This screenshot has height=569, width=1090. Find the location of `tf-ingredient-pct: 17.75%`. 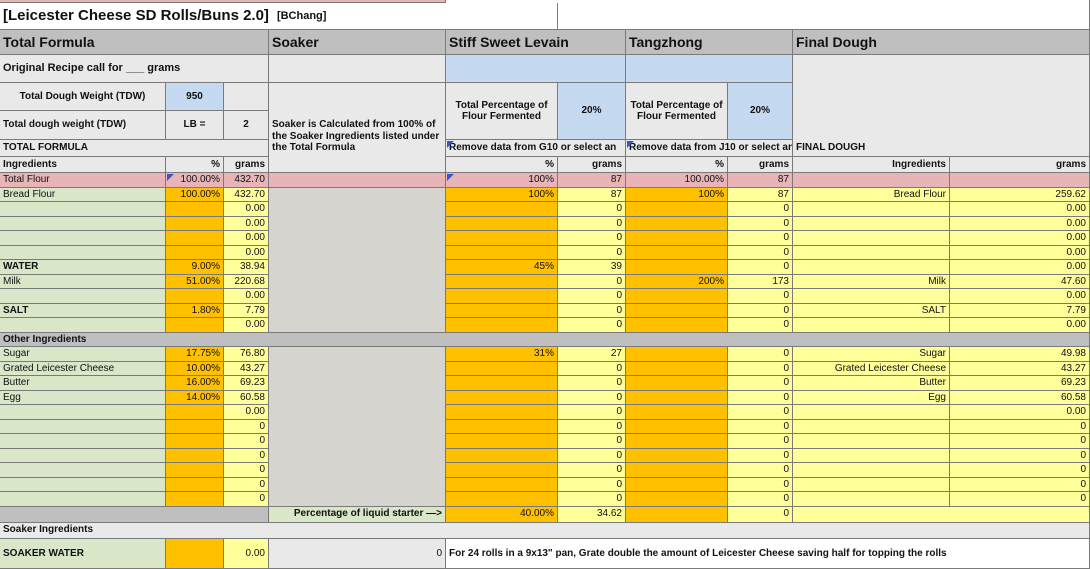

tf-ingredient-pct: 17.75% is located at coordinates (195, 354).